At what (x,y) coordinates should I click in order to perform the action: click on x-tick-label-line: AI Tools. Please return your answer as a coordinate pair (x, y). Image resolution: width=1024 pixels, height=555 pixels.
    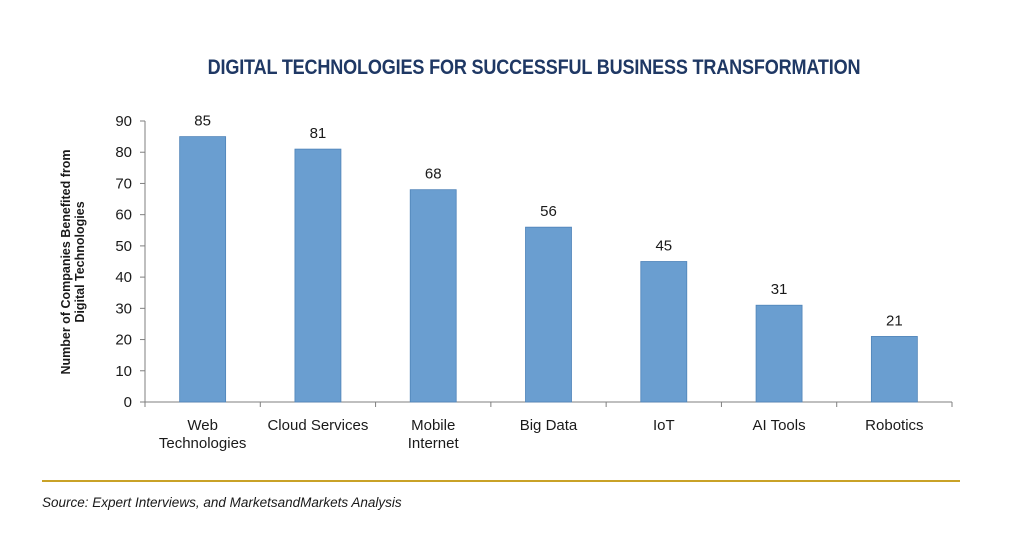
    Looking at the image, I should click on (779, 425).